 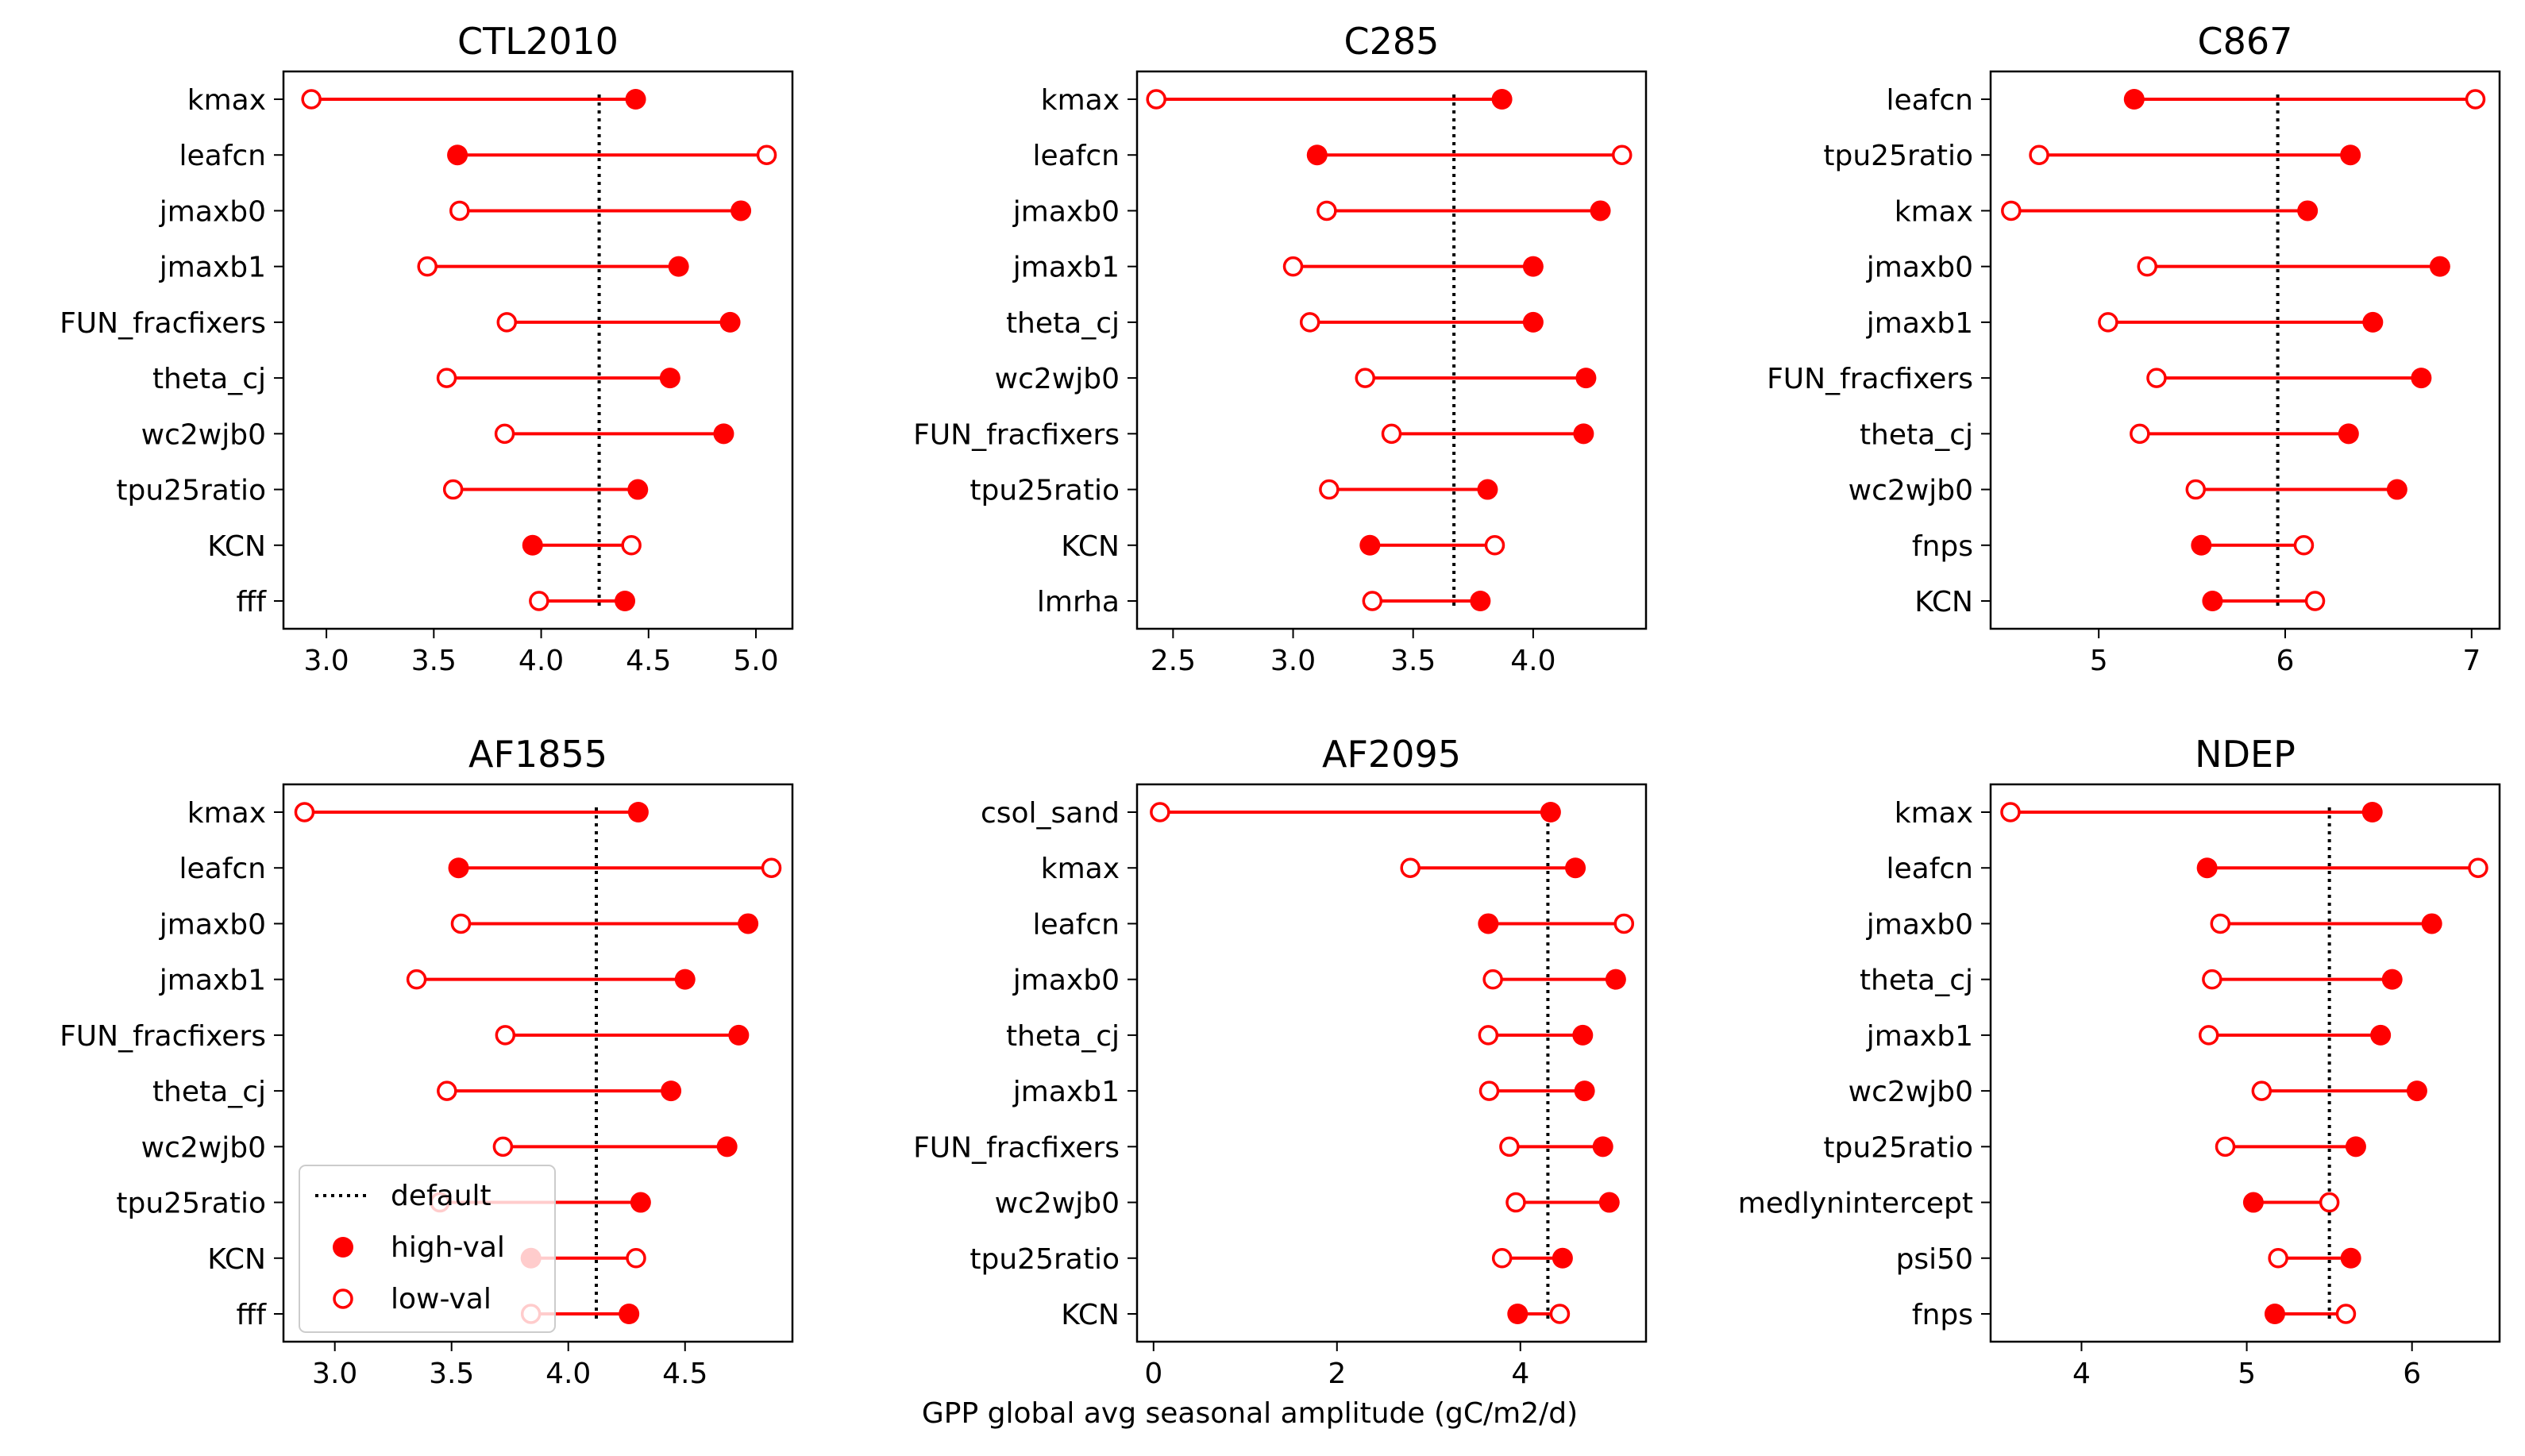 What do you see at coordinates (2247, 1374) in the screenshot?
I see `x-tick-label: 5` at bounding box center [2247, 1374].